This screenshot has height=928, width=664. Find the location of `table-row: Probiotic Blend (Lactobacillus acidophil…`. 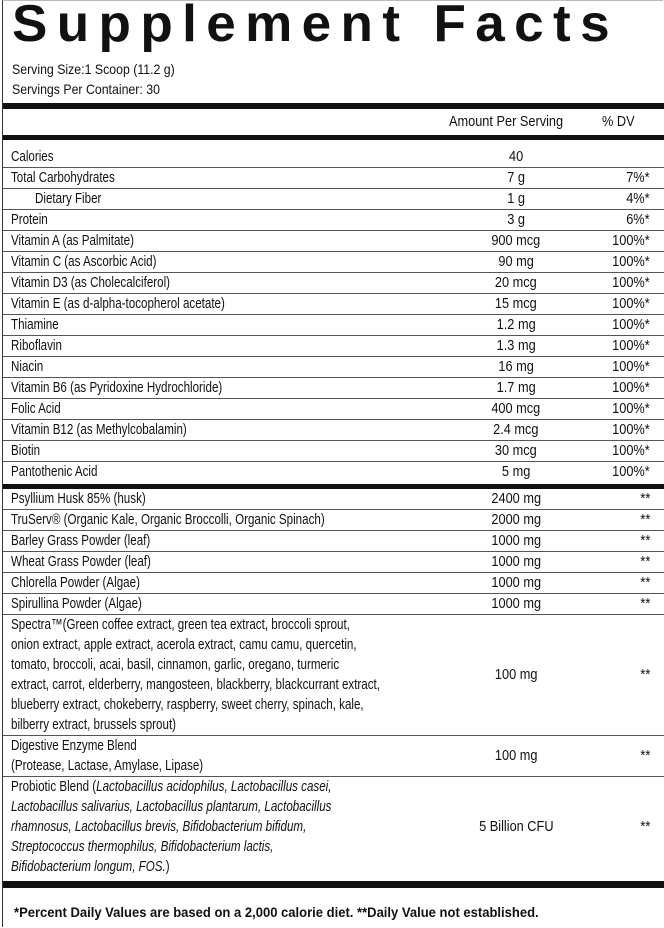

table-row: Probiotic Blend (Lactobacillus acidophil… is located at coordinates (333, 827).